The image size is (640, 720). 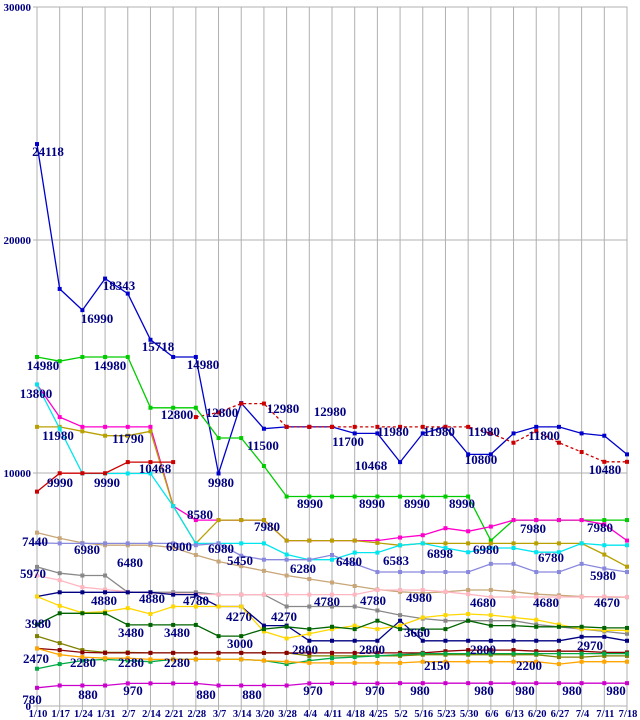 What do you see at coordinates (437, 665) in the screenshot?
I see `data-label: 2150` at bounding box center [437, 665].